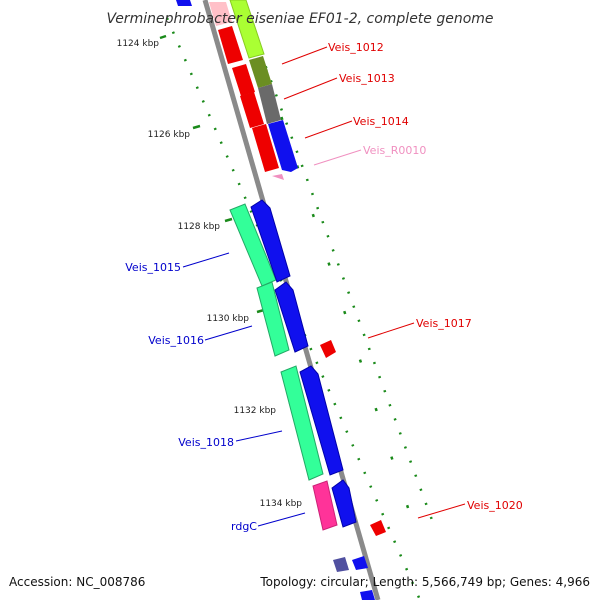 The width and height of the screenshot is (600, 600). What do you see at coordinates (337, 157) in the screenshot?
I see `leader-veis-r0010` at bounding box center [337, 157].